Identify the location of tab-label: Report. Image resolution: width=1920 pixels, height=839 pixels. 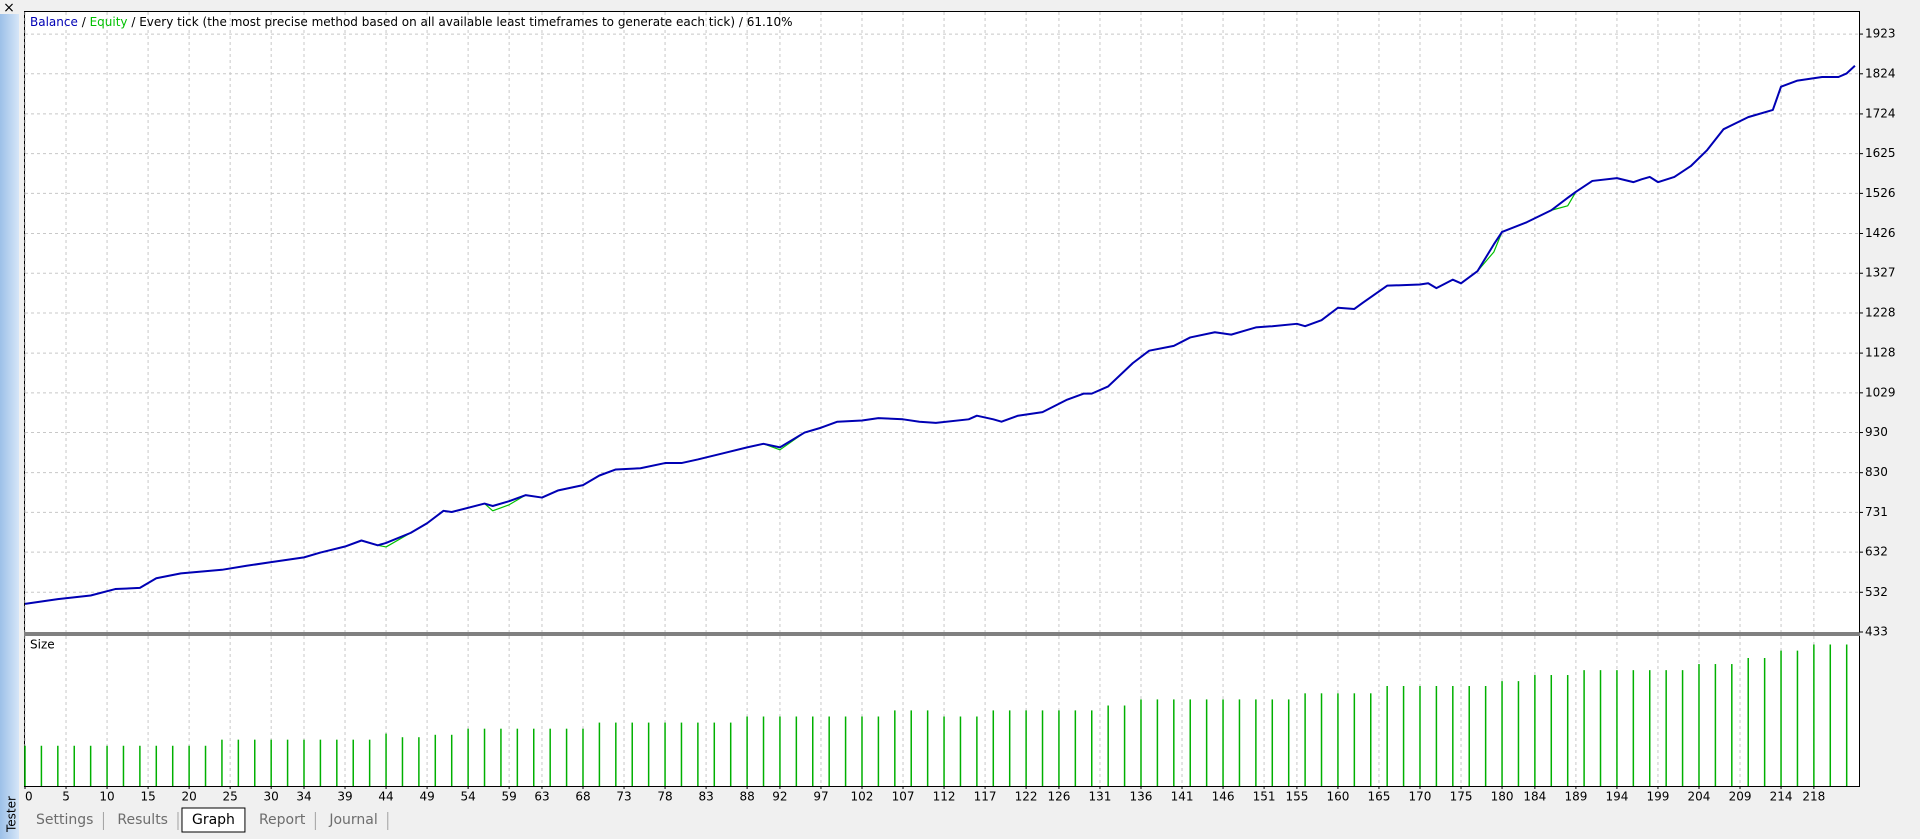
(282, 820).